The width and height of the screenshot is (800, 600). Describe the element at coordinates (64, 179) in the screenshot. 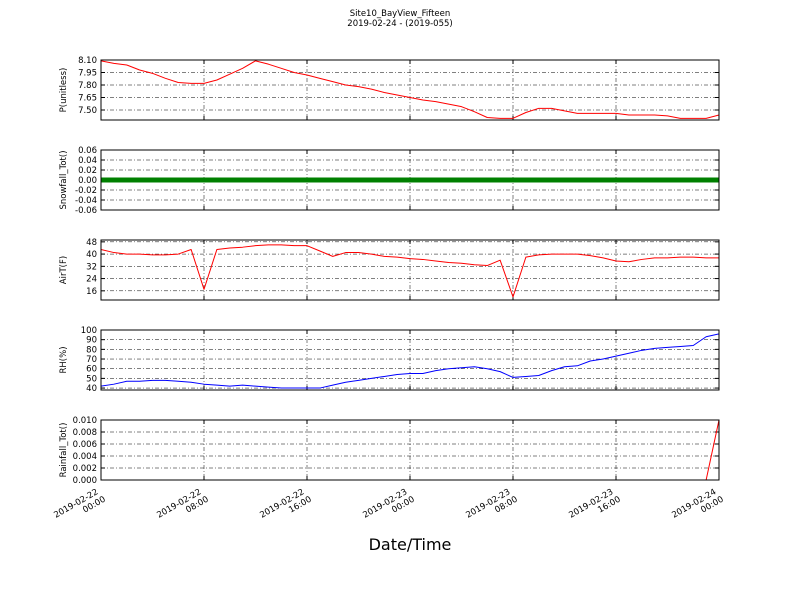

I see `y-axis-label: Snowfall_Tot()` at that location.